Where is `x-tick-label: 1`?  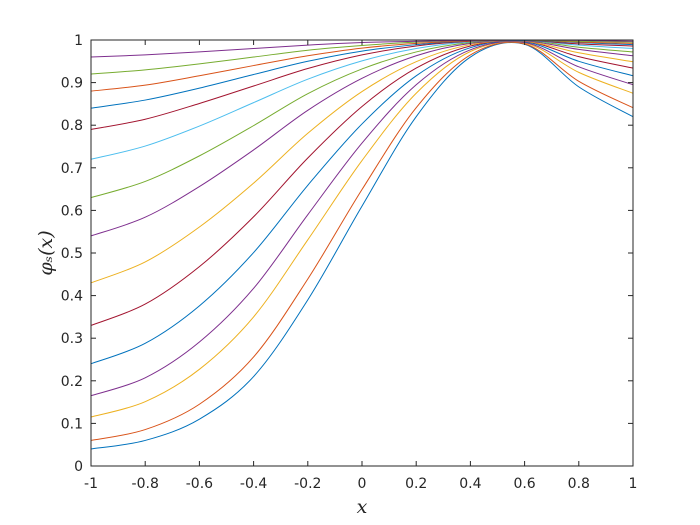 x-tick-label: 1 is located at coordinates (633, 484).